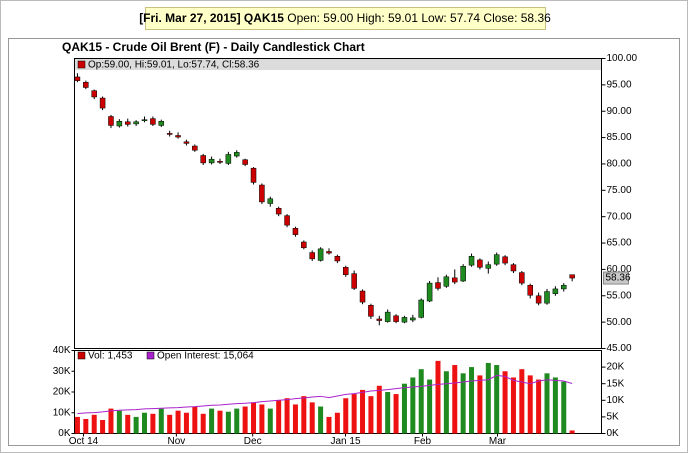  What do you see at coordinates (619, 269) in the screenshot?
I see `y-tick-label: 60.00` at bounding box center [619, 269].